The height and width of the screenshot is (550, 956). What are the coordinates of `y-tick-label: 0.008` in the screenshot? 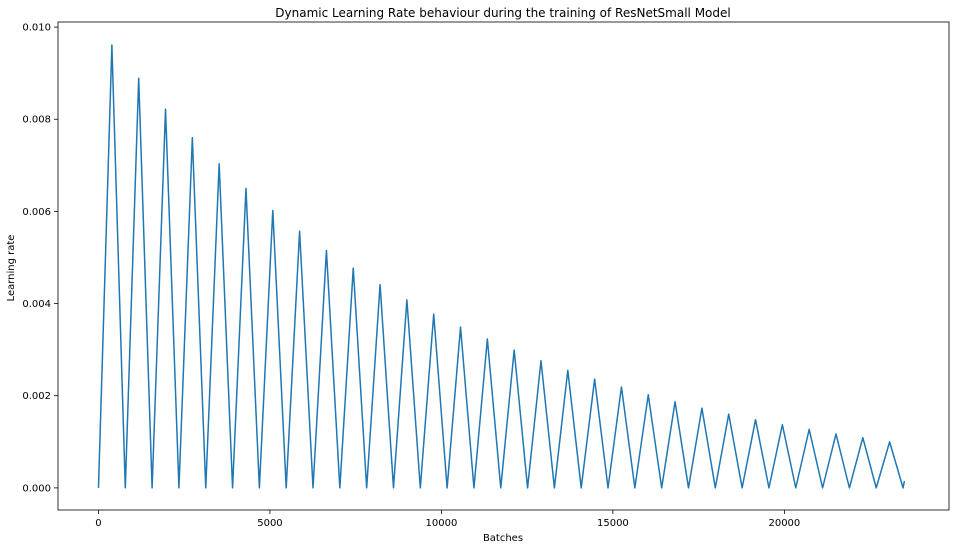 It's located at (36, 120).